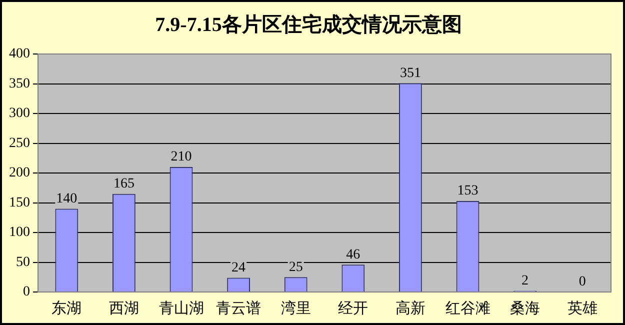 The height and width of the screenshot is (325, 625). Describe the element at coordinates (353, 254) in the screenshot. I see `data-label: 46` at that location.